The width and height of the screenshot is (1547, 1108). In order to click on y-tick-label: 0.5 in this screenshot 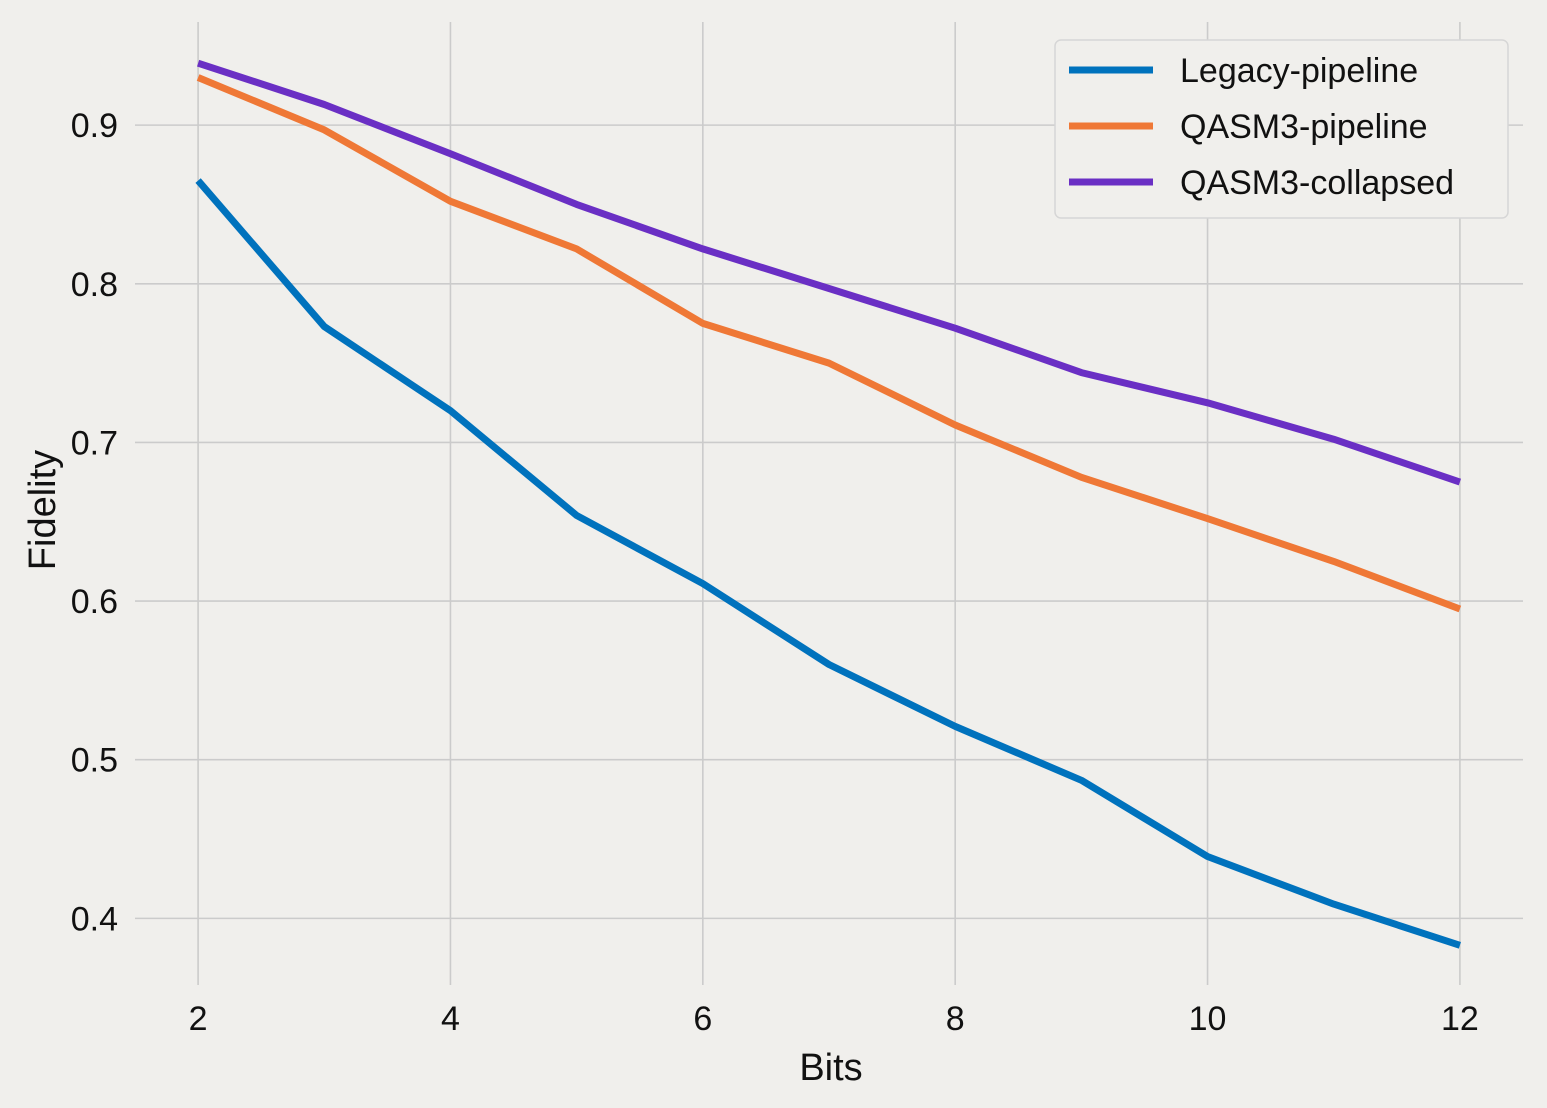, I will do `click(94, 761)`.